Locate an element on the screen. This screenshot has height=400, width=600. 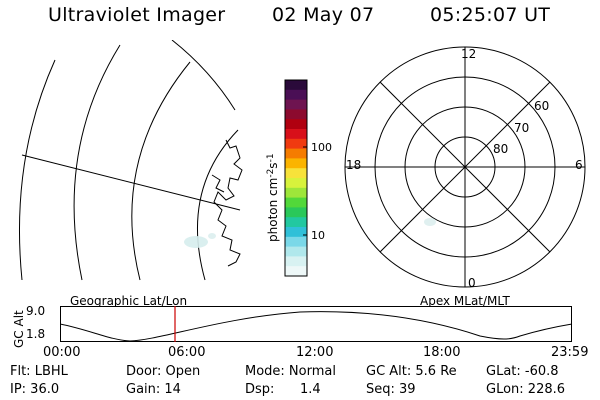
date-label: 02 May 07 is located at coordinates (323, 15).